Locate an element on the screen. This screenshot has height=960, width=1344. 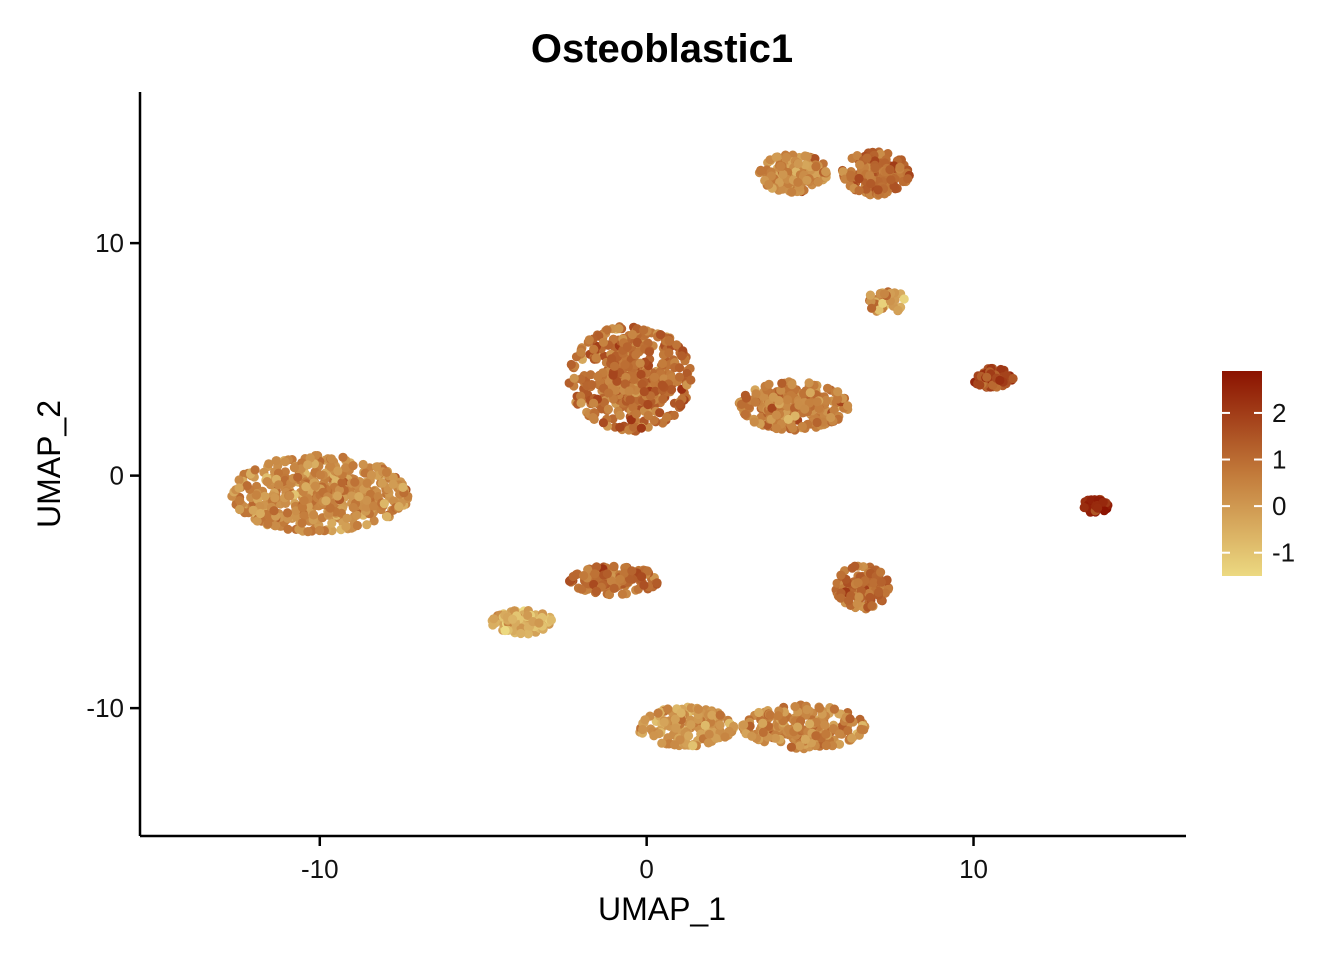
x-ticks: -10 0 10 is located at coordinates (644, 860).